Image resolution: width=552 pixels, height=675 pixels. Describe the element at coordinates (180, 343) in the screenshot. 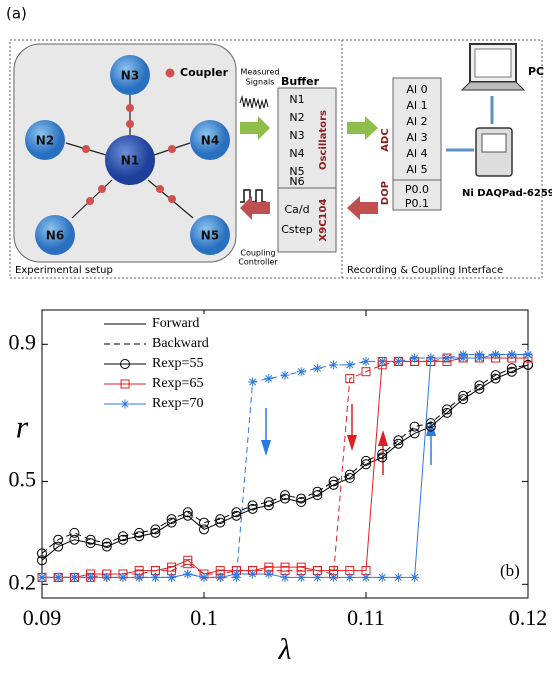

I see `legend-label: Backward` at that location.